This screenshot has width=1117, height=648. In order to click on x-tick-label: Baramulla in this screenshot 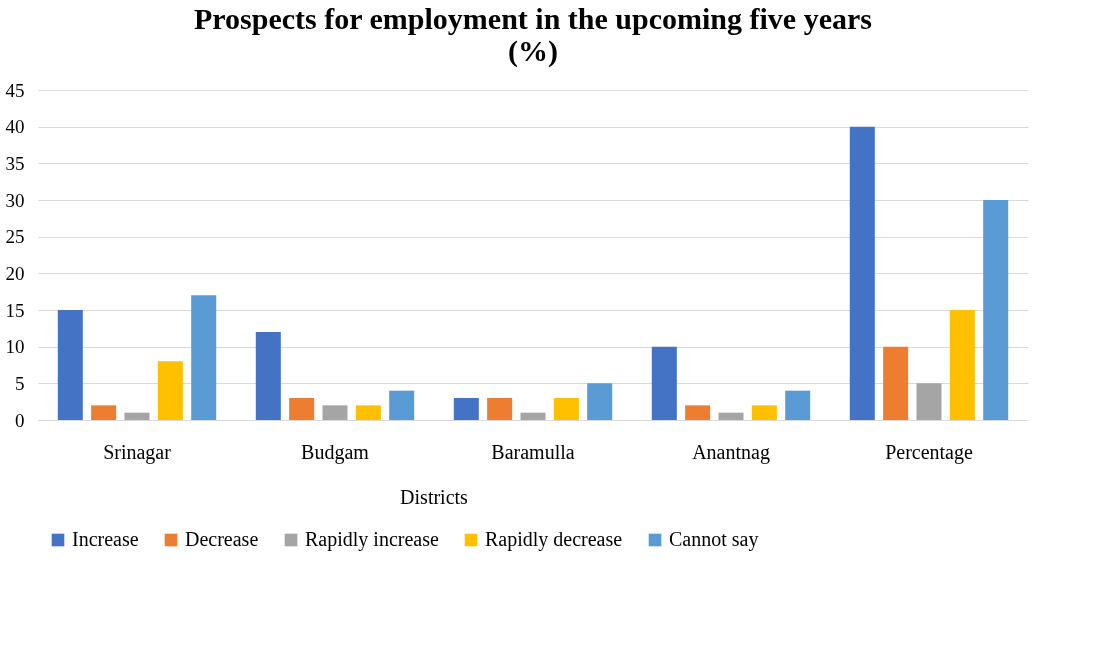, I will do `click(533, 452)`.